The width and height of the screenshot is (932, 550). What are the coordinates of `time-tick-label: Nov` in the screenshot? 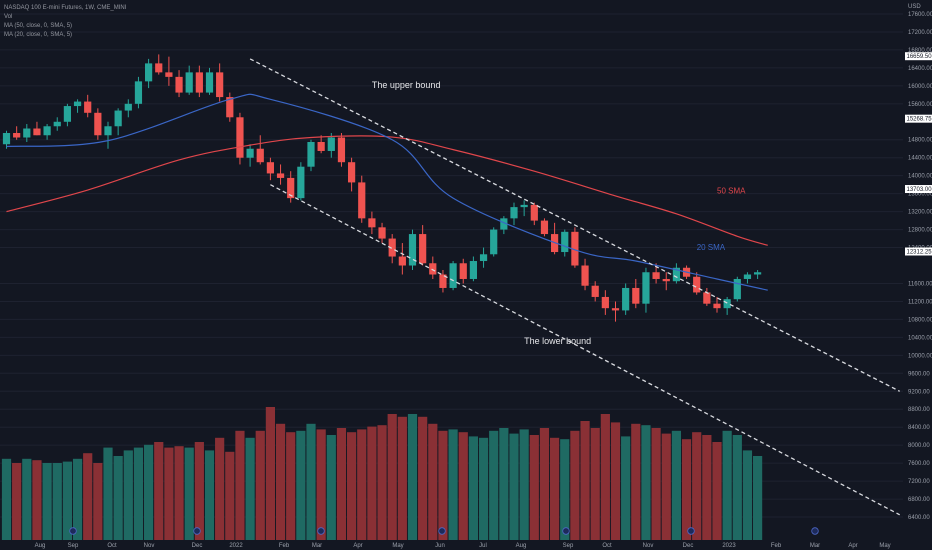 It's located at (648, 546).